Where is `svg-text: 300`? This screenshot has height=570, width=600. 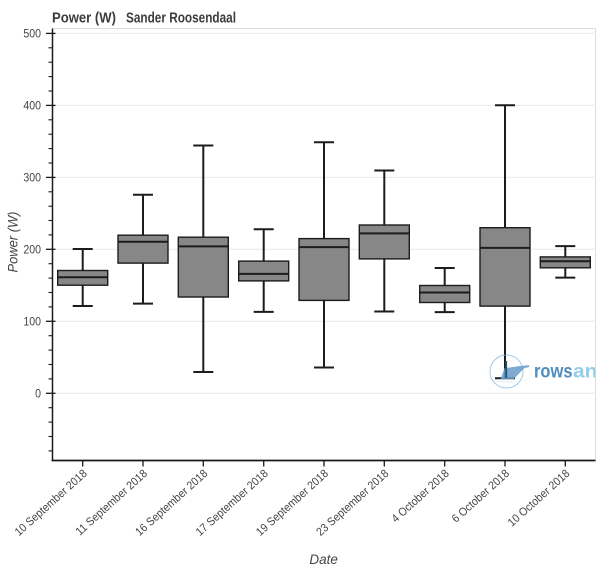 svg-text: 300 is located at coordinates (32, 179).